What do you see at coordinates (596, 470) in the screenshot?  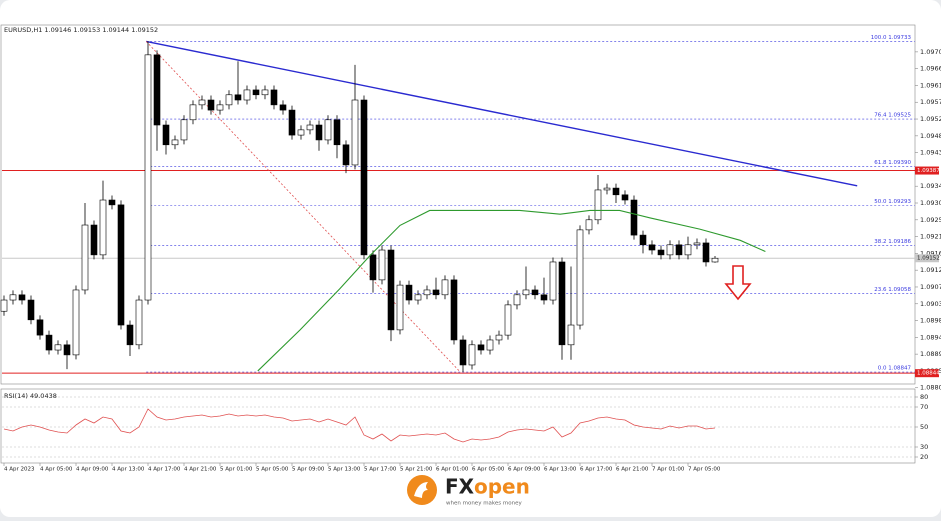 I see `x-tick-label: 6 Apr 17:00` at bounding box center [596, 470].